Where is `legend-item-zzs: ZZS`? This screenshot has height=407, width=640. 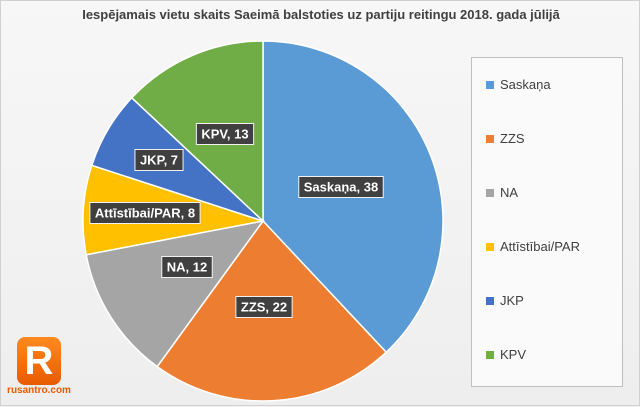 legend-item-zzs: ZZS is located at coordinates (505, 138).